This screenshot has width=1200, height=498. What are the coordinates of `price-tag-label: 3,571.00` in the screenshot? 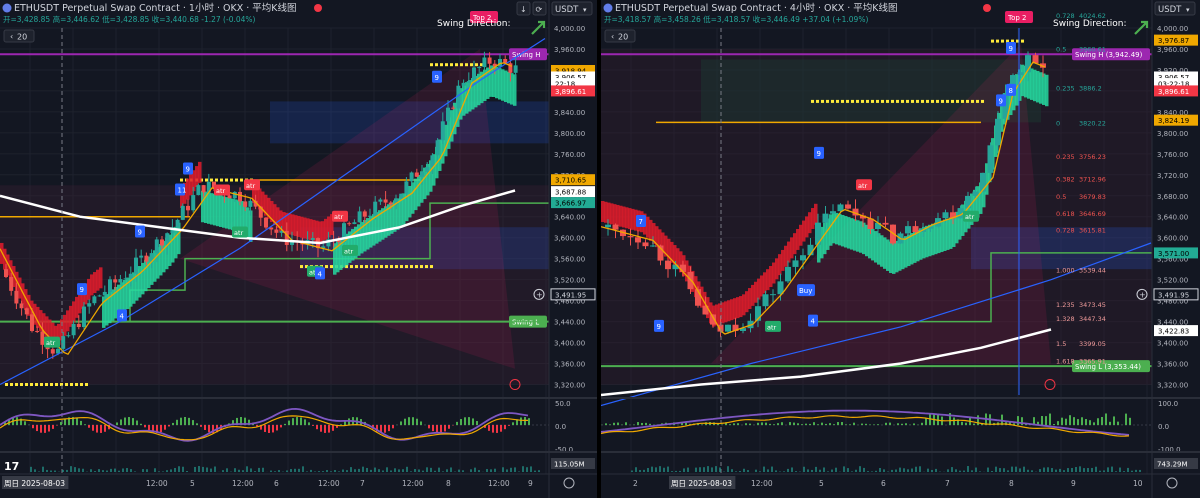 It's located at (1173, 254).